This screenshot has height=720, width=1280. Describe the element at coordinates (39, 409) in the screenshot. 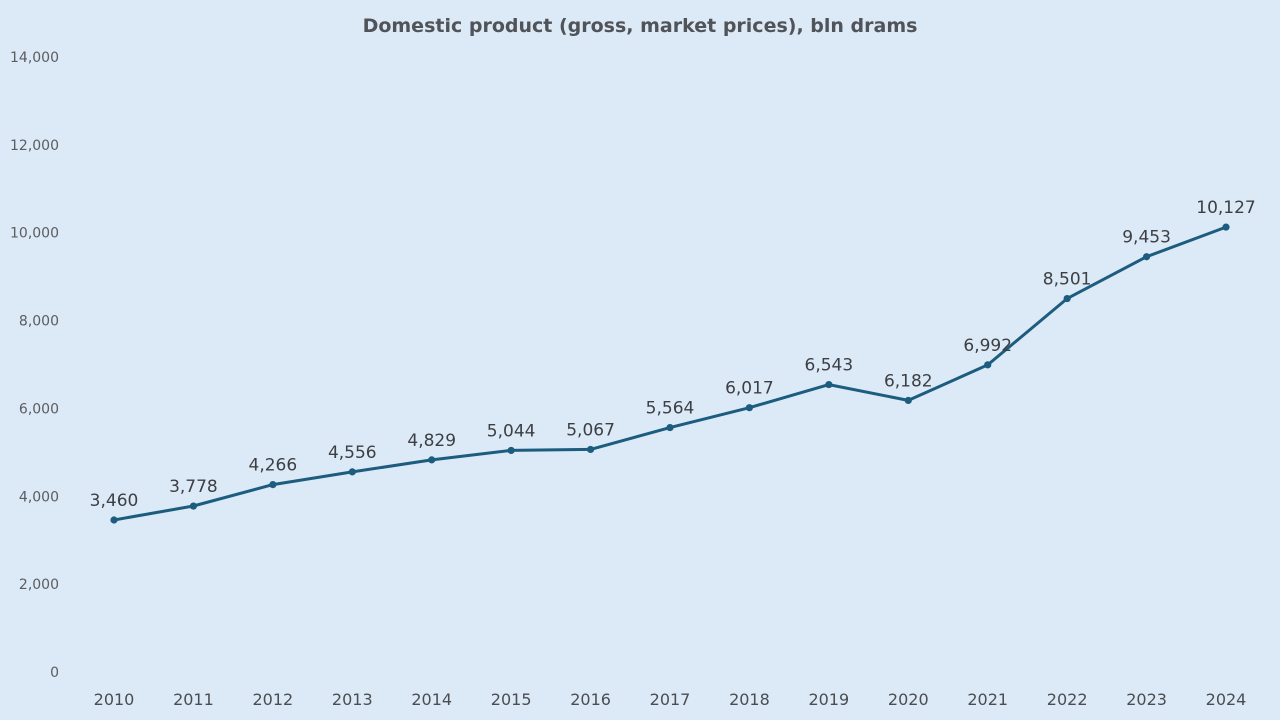

I see `y-tick-label: 6,000` at that location.